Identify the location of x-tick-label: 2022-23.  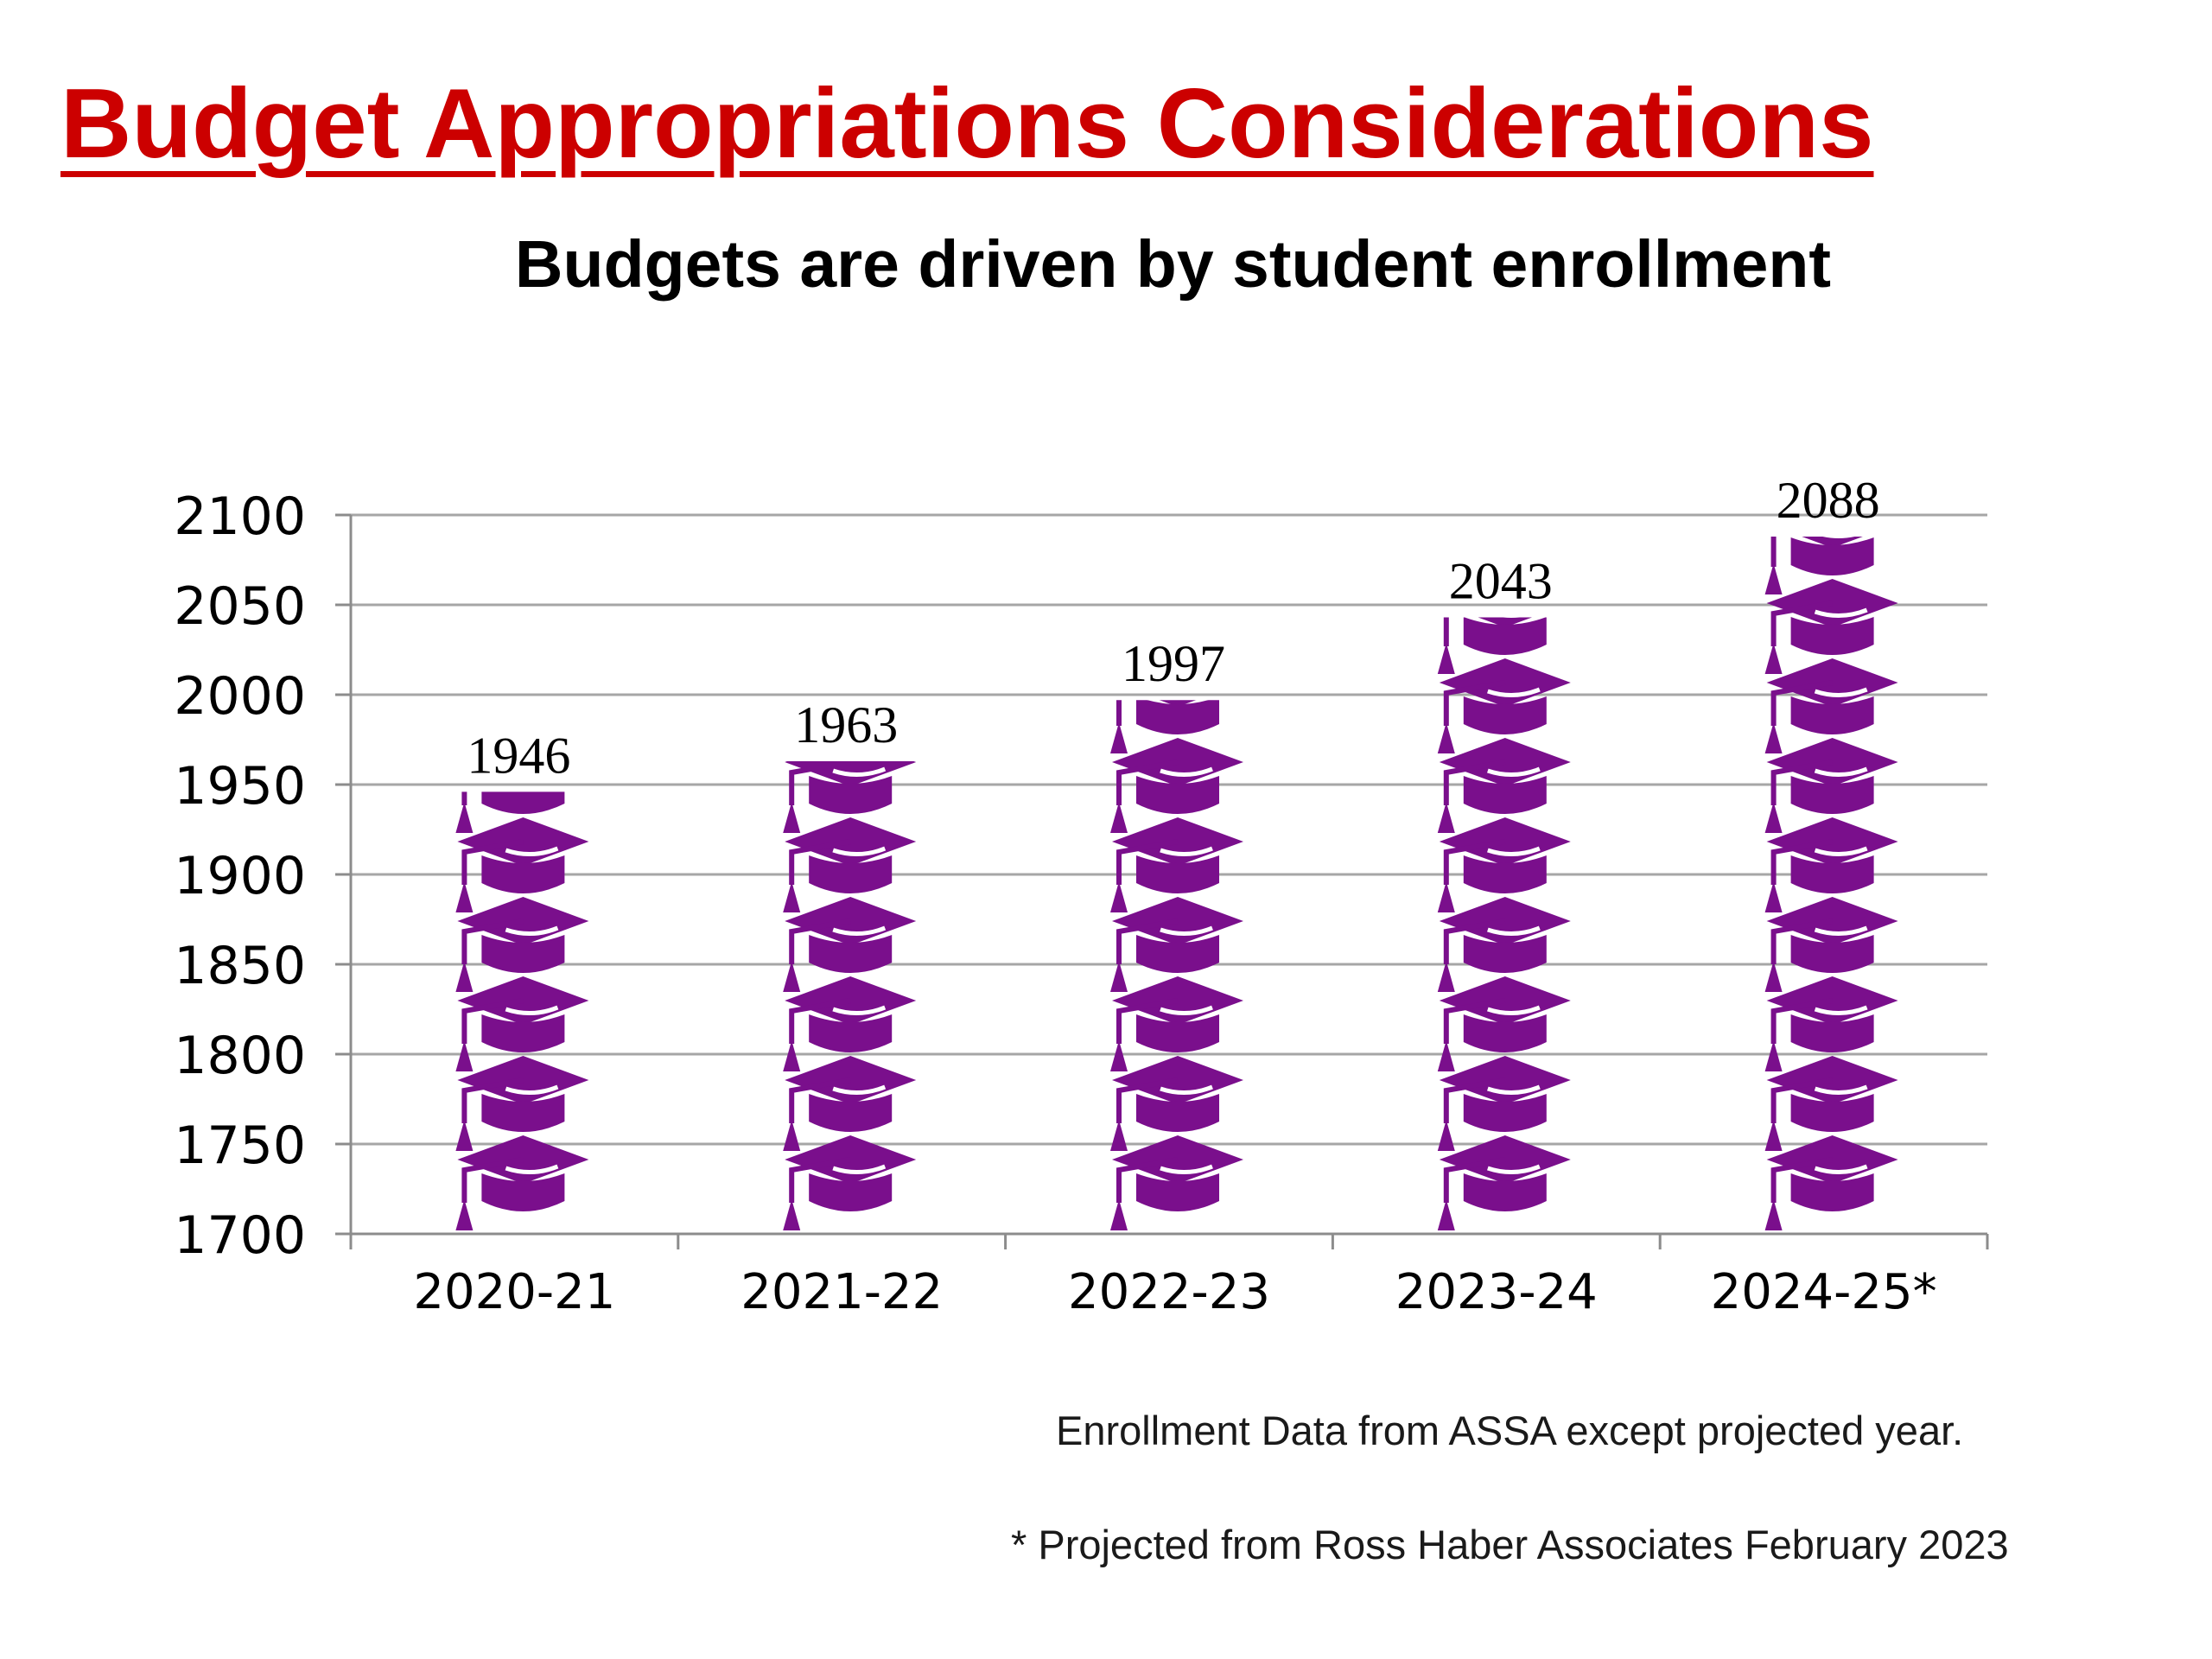
(1169, 1292).